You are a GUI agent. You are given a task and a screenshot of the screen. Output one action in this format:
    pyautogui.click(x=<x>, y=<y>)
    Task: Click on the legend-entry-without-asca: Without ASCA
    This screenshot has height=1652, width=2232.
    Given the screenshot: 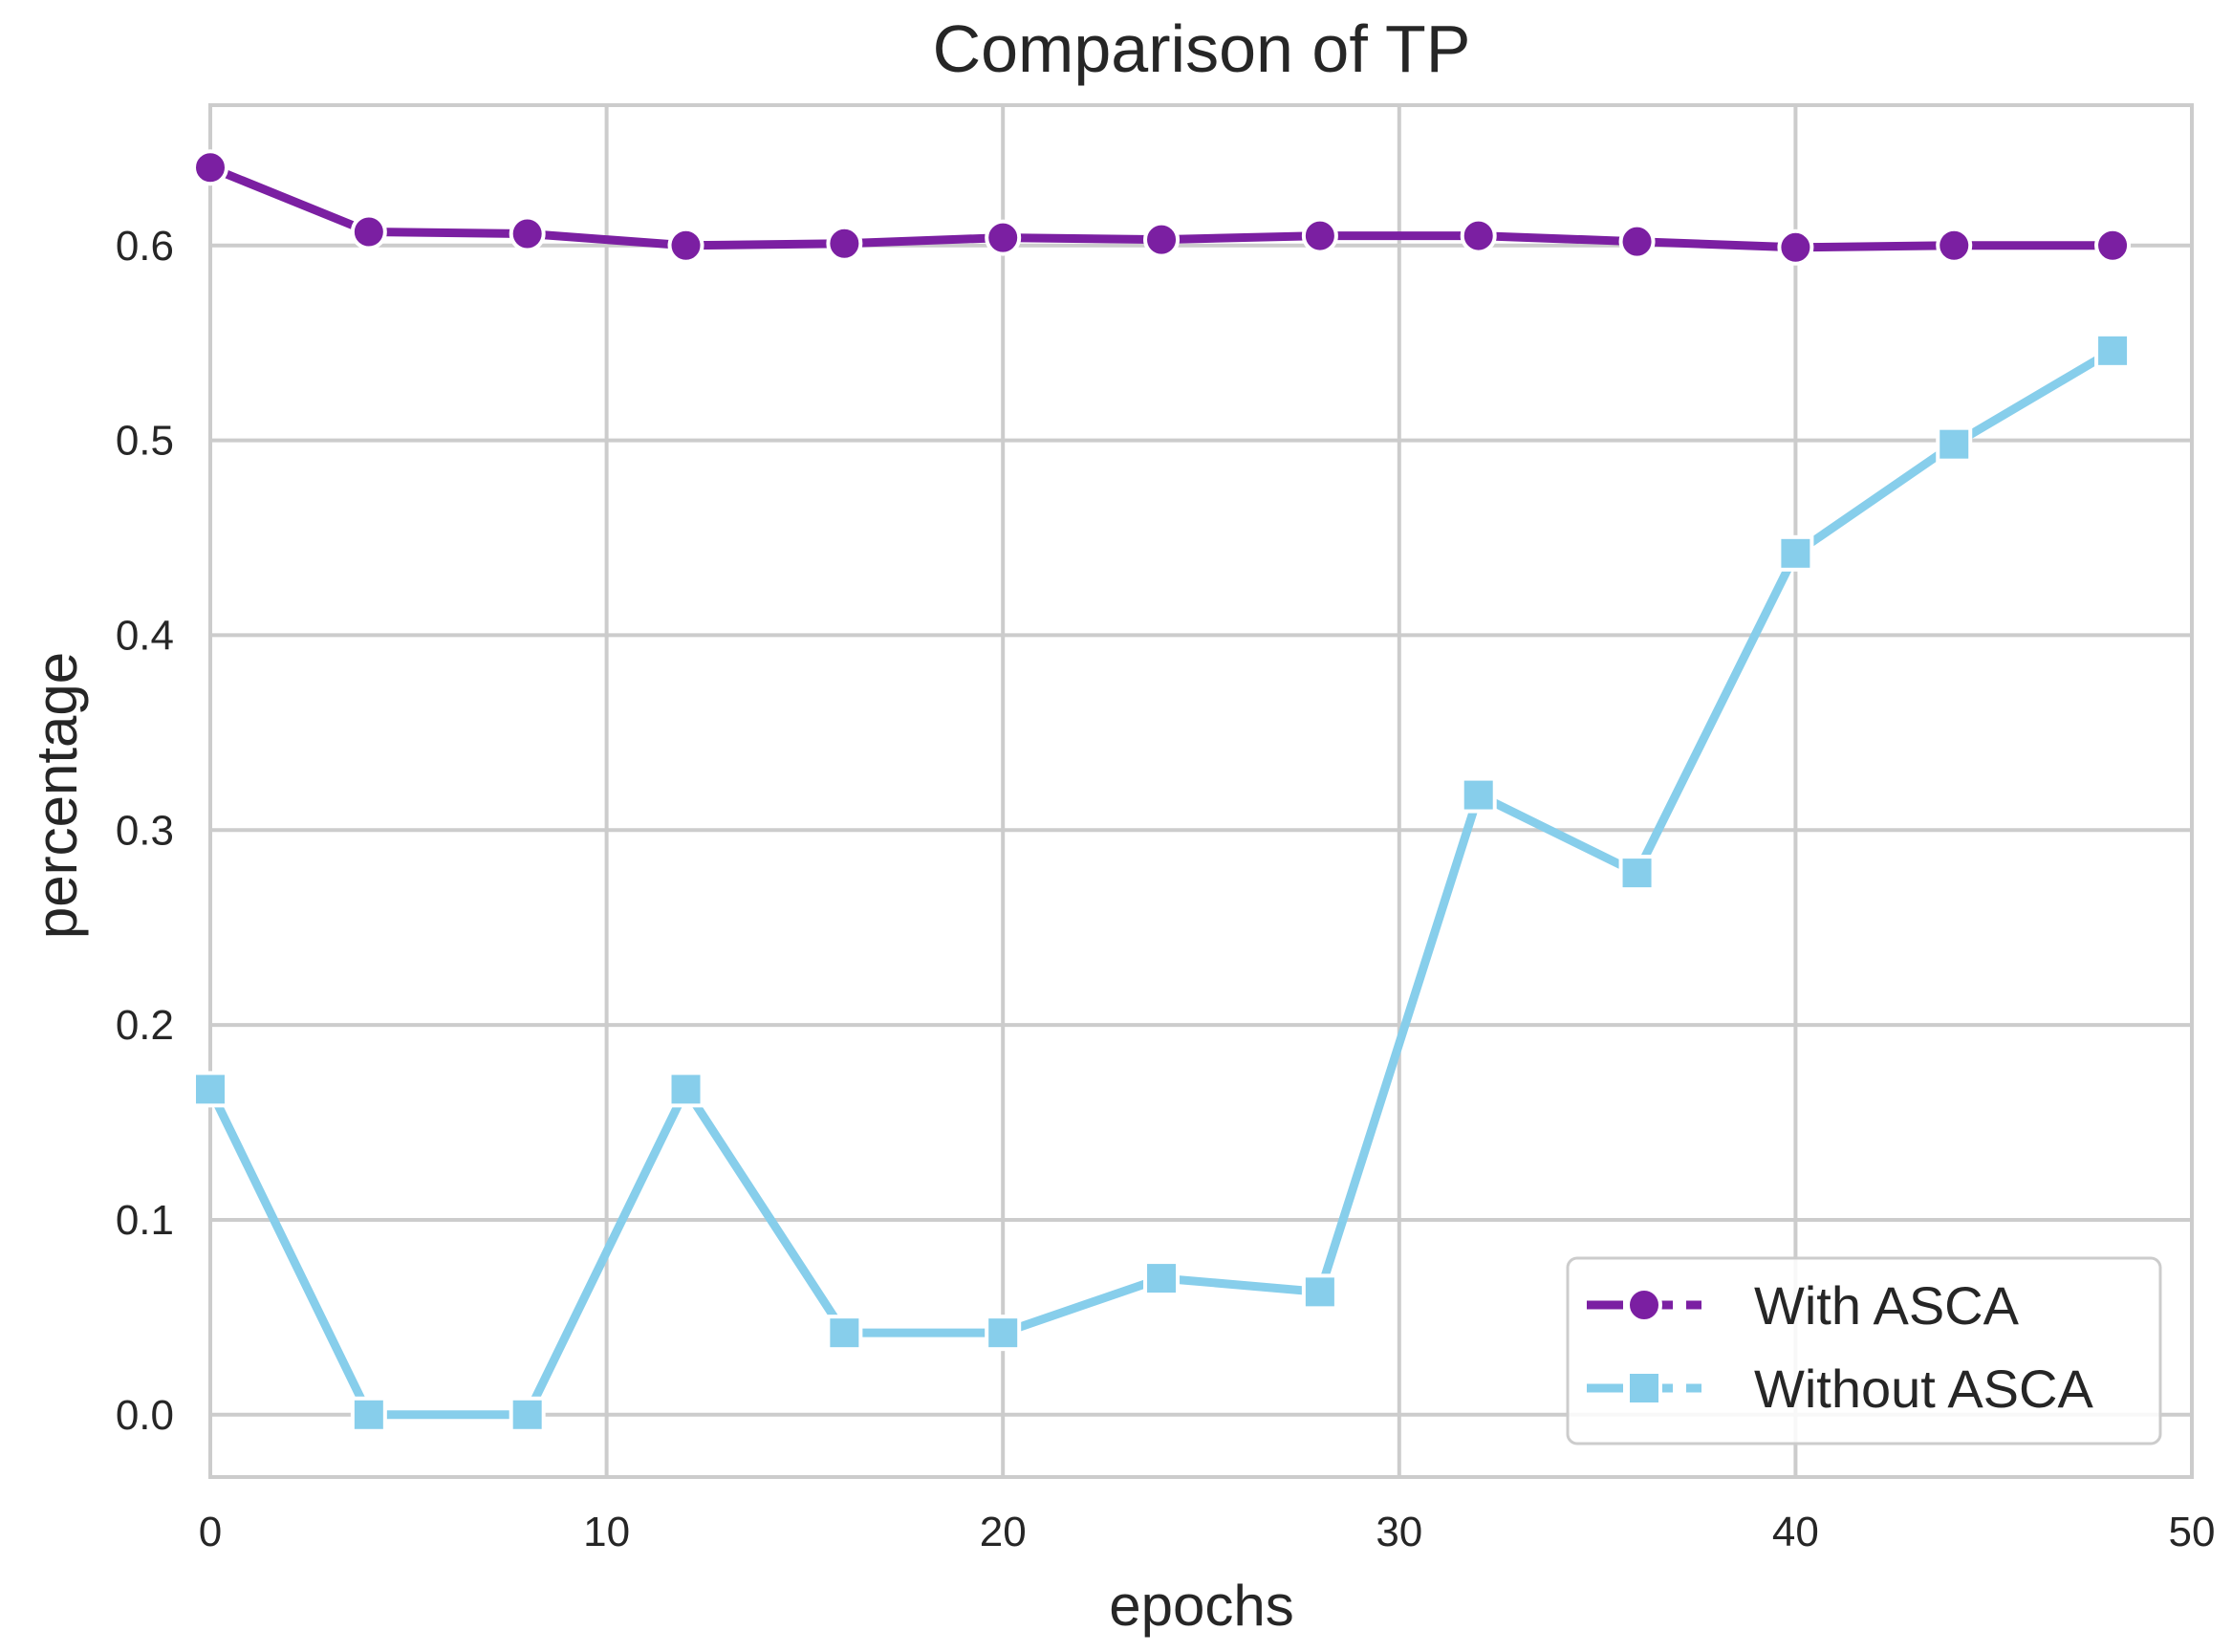 What is the action you would take?
    pyautogui.click(x=1840, y=1389)
    